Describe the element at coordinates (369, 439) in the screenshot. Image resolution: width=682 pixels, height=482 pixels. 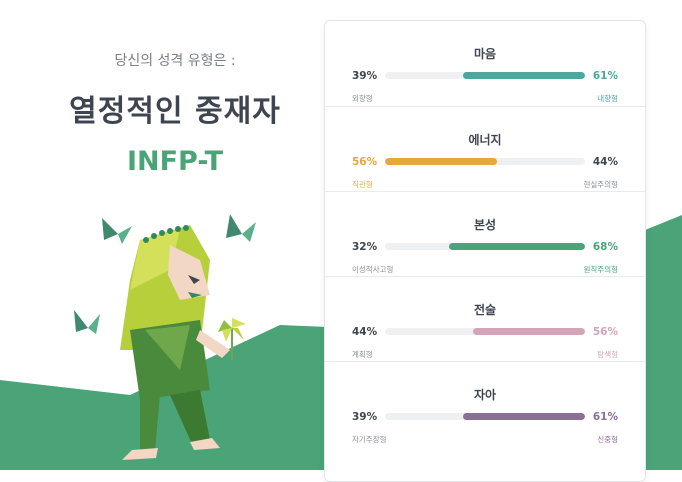
I see `trait-left-label: 자기주장형` at that location.